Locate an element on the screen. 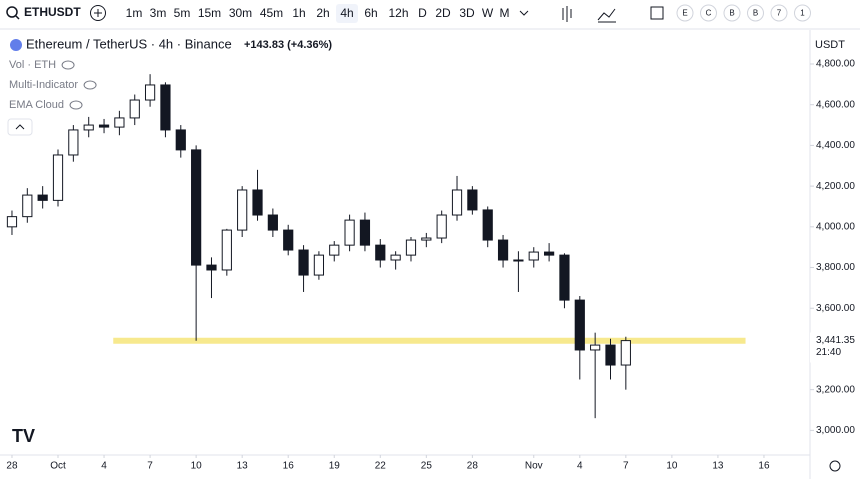  toolbar-letter: C is located at coordinates (709, 13).